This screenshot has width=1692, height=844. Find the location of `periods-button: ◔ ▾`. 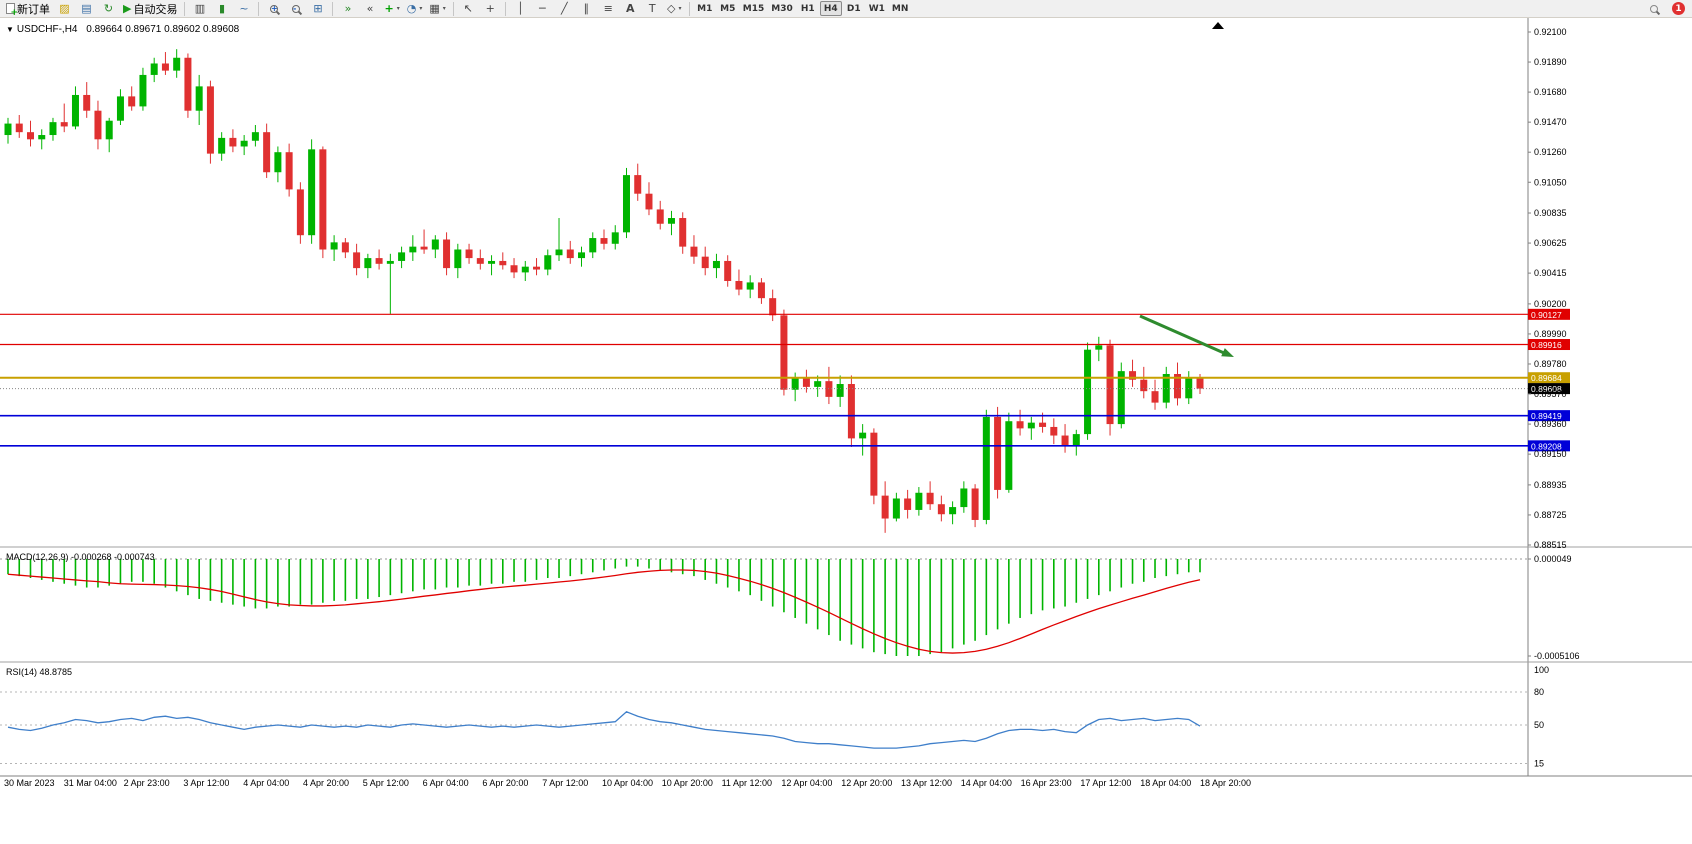

periods-button: ◔ ▾ is located at coordinates (415, 9).